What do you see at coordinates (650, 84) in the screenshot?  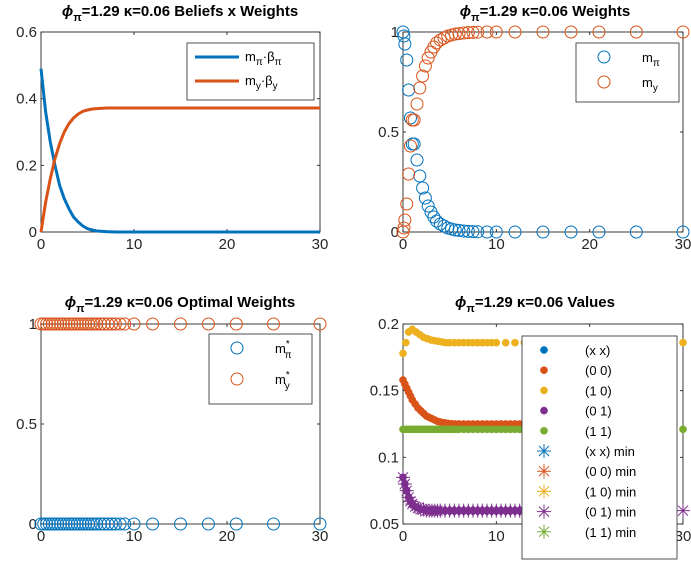 I see `legend-label: my` at bounding box center [650, 84].